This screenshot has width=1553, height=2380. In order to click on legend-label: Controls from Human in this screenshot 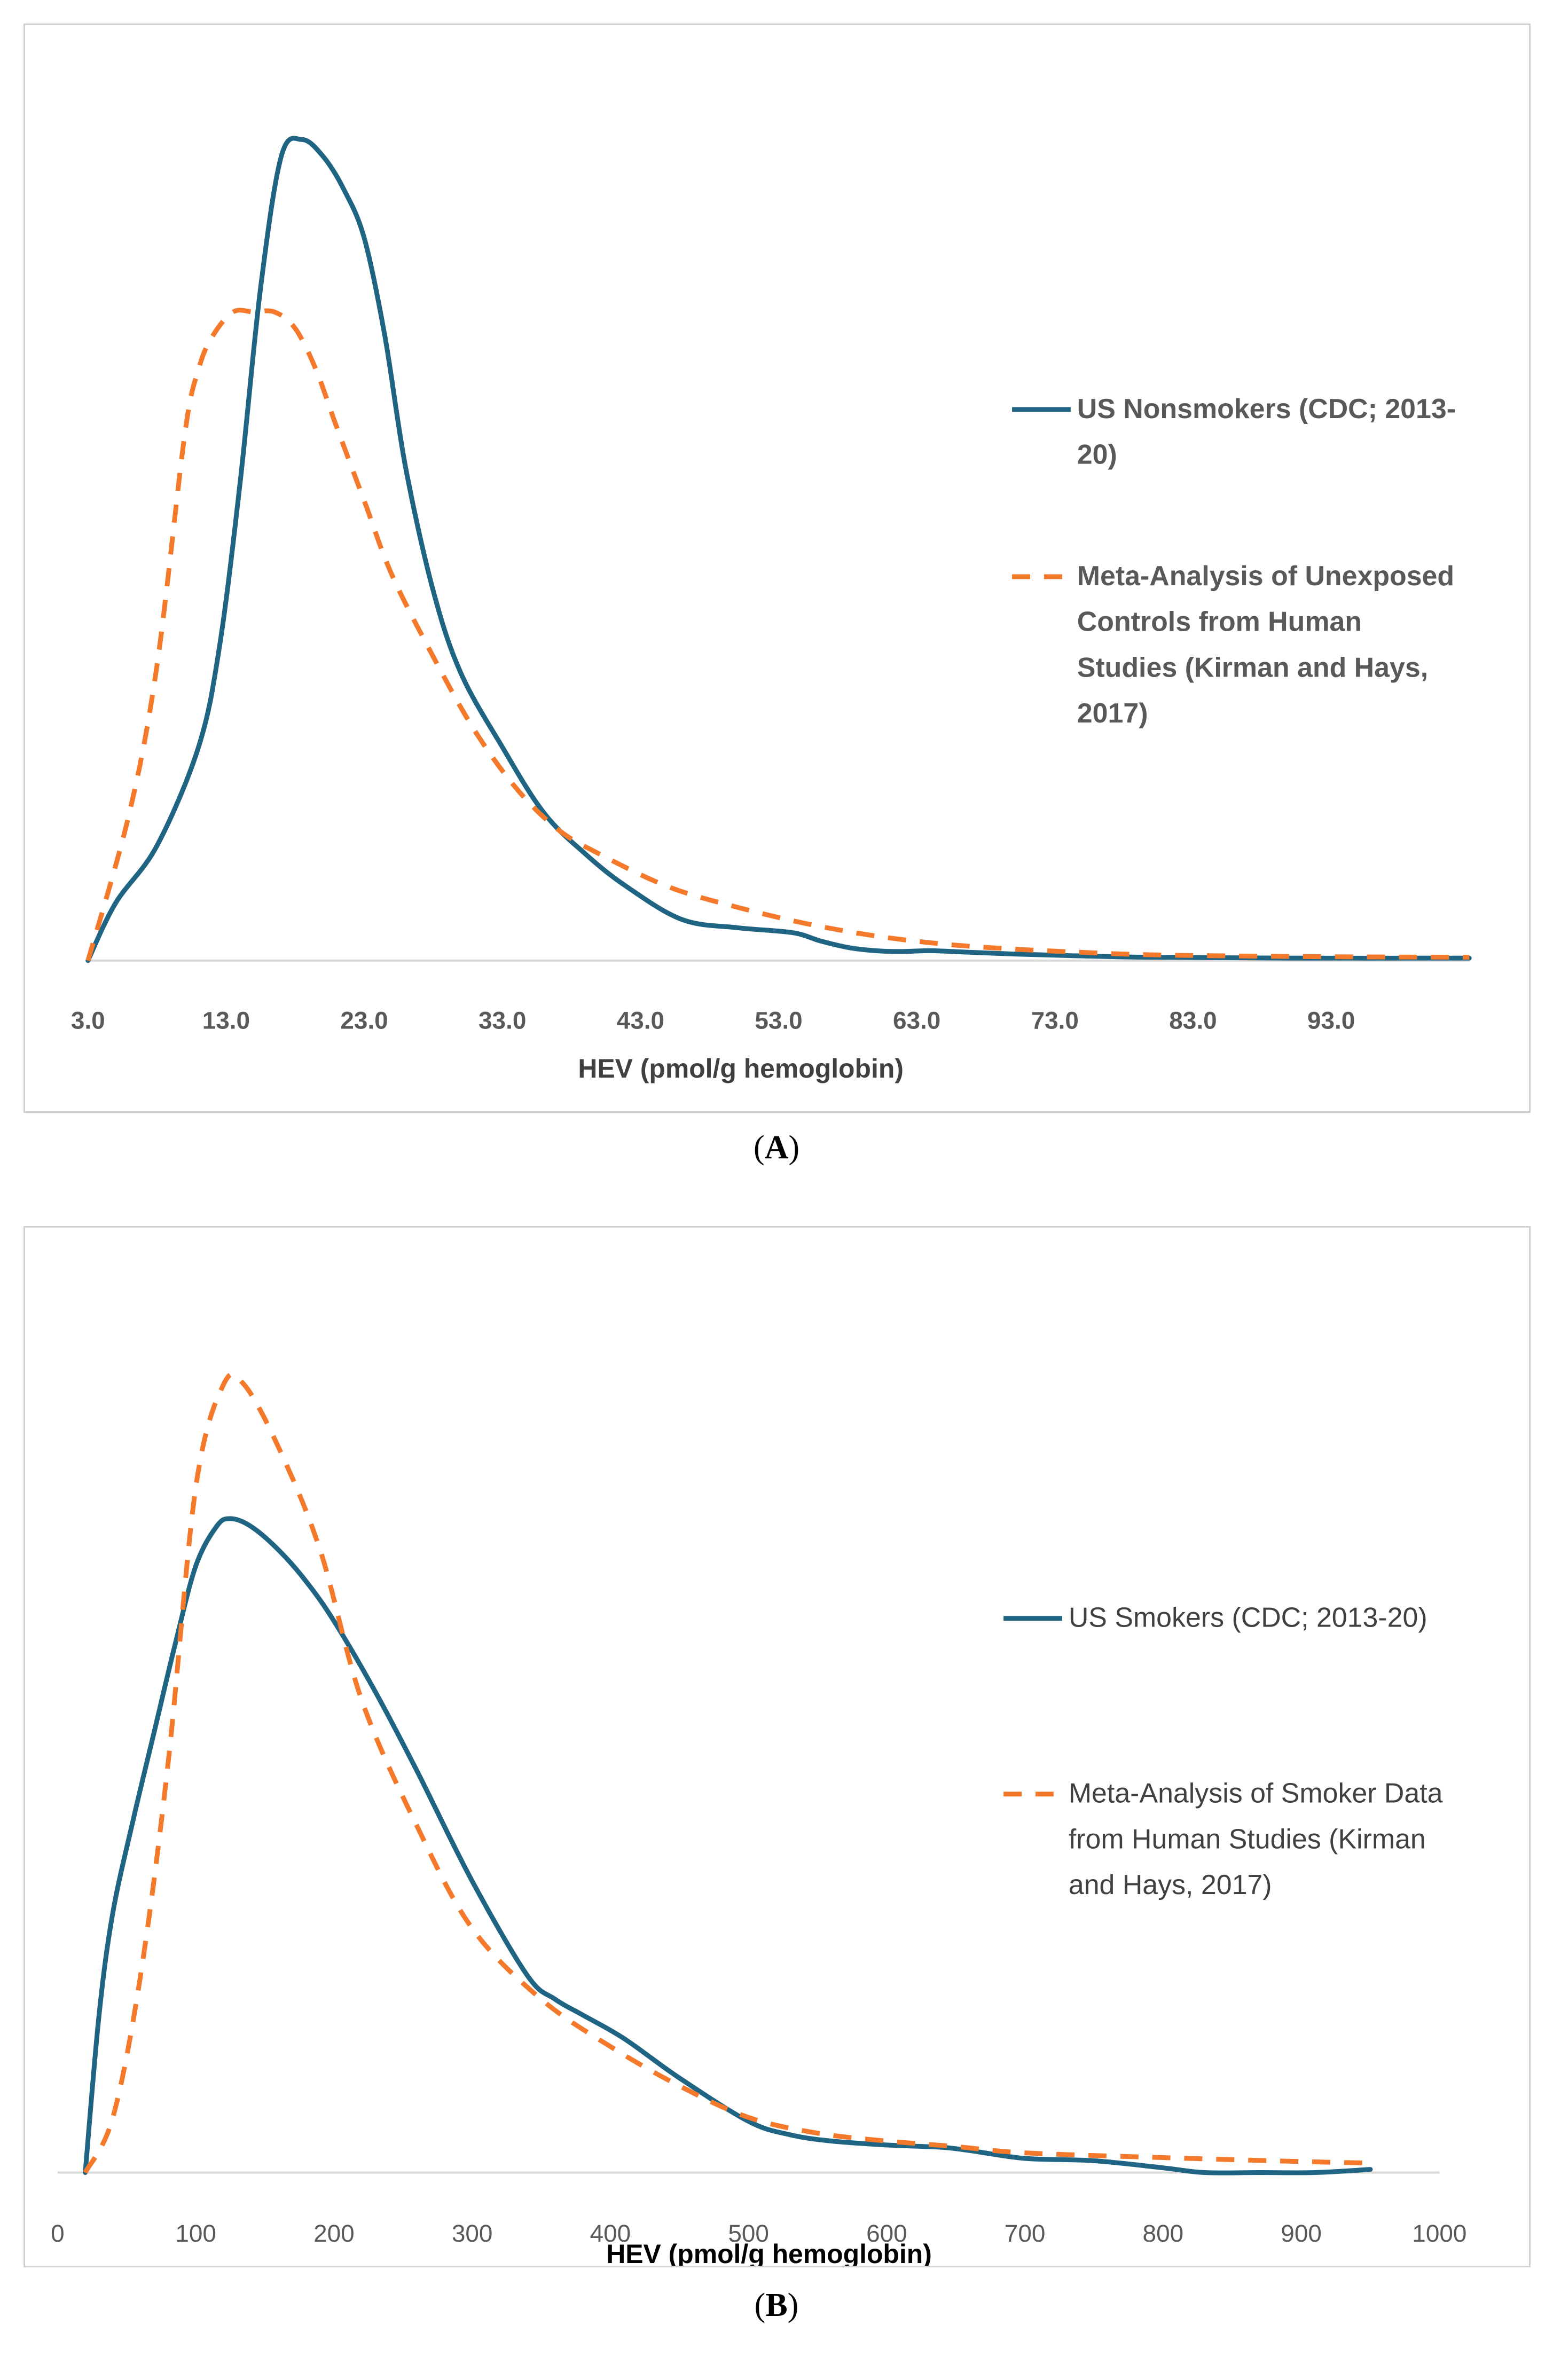, I will do `click(1219, 621)`.